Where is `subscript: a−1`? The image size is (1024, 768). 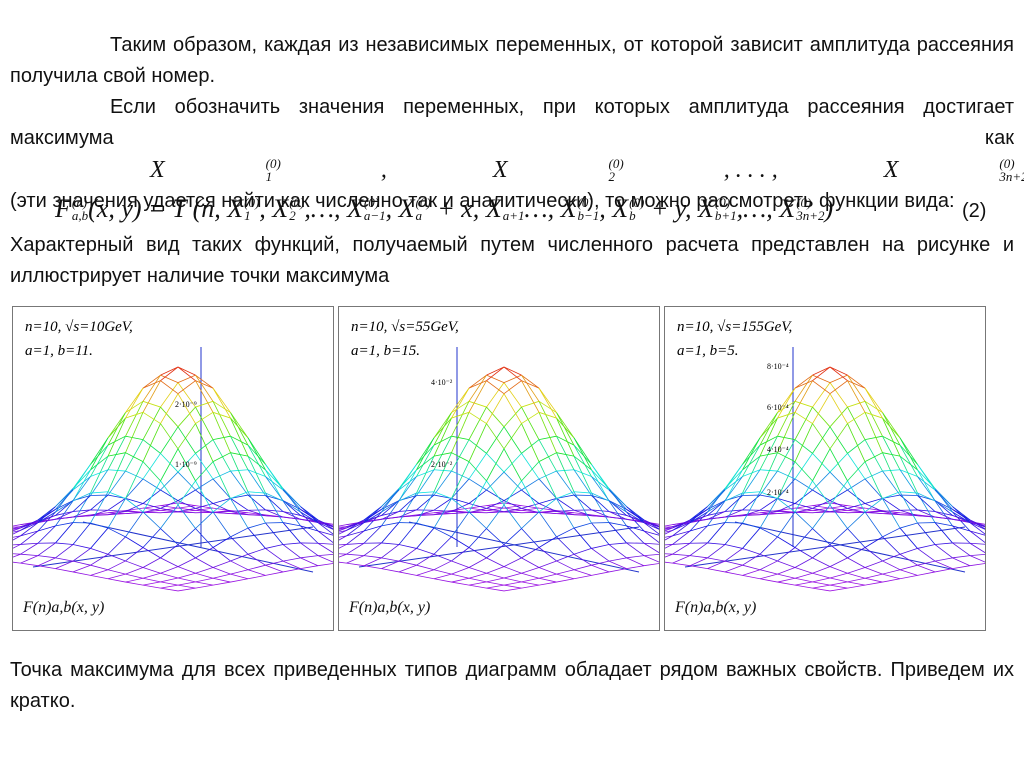 subscript: a−1 is located at coordinates (374, 216).